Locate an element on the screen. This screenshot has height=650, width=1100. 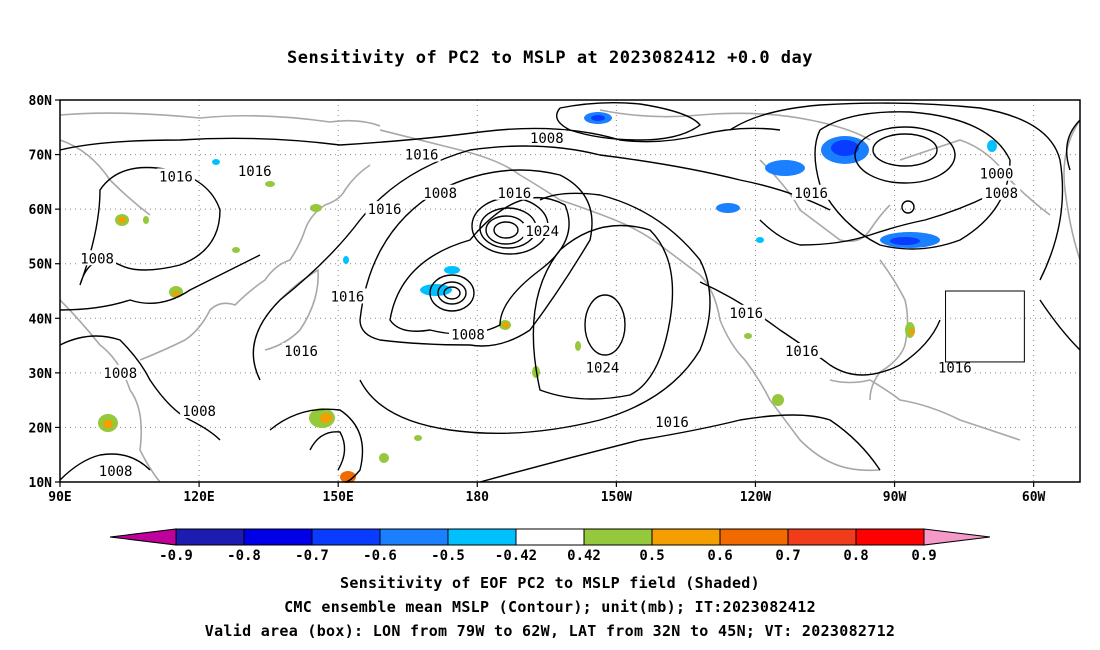
east-asia-coast is located at coordinates (222, 295).